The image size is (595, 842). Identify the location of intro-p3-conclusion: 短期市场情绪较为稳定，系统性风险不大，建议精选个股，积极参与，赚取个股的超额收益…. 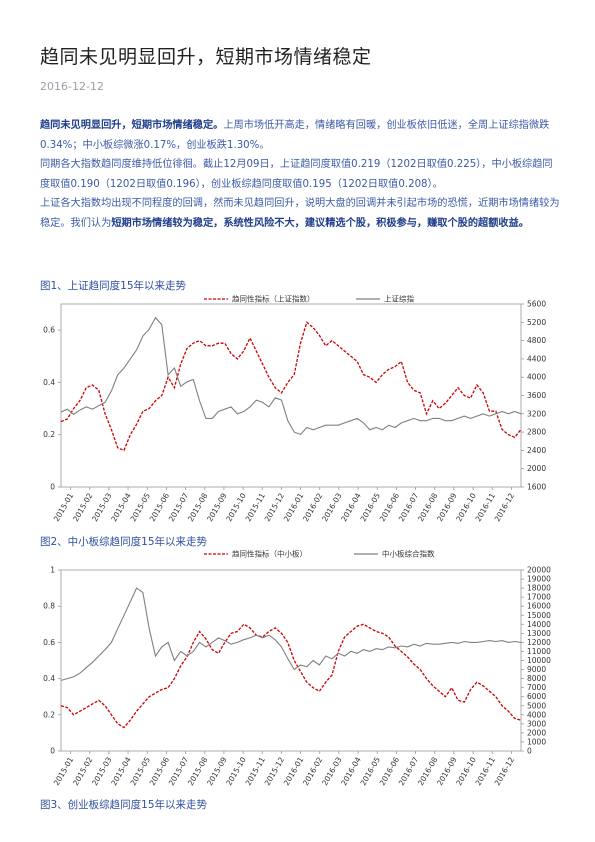
(320, 223).